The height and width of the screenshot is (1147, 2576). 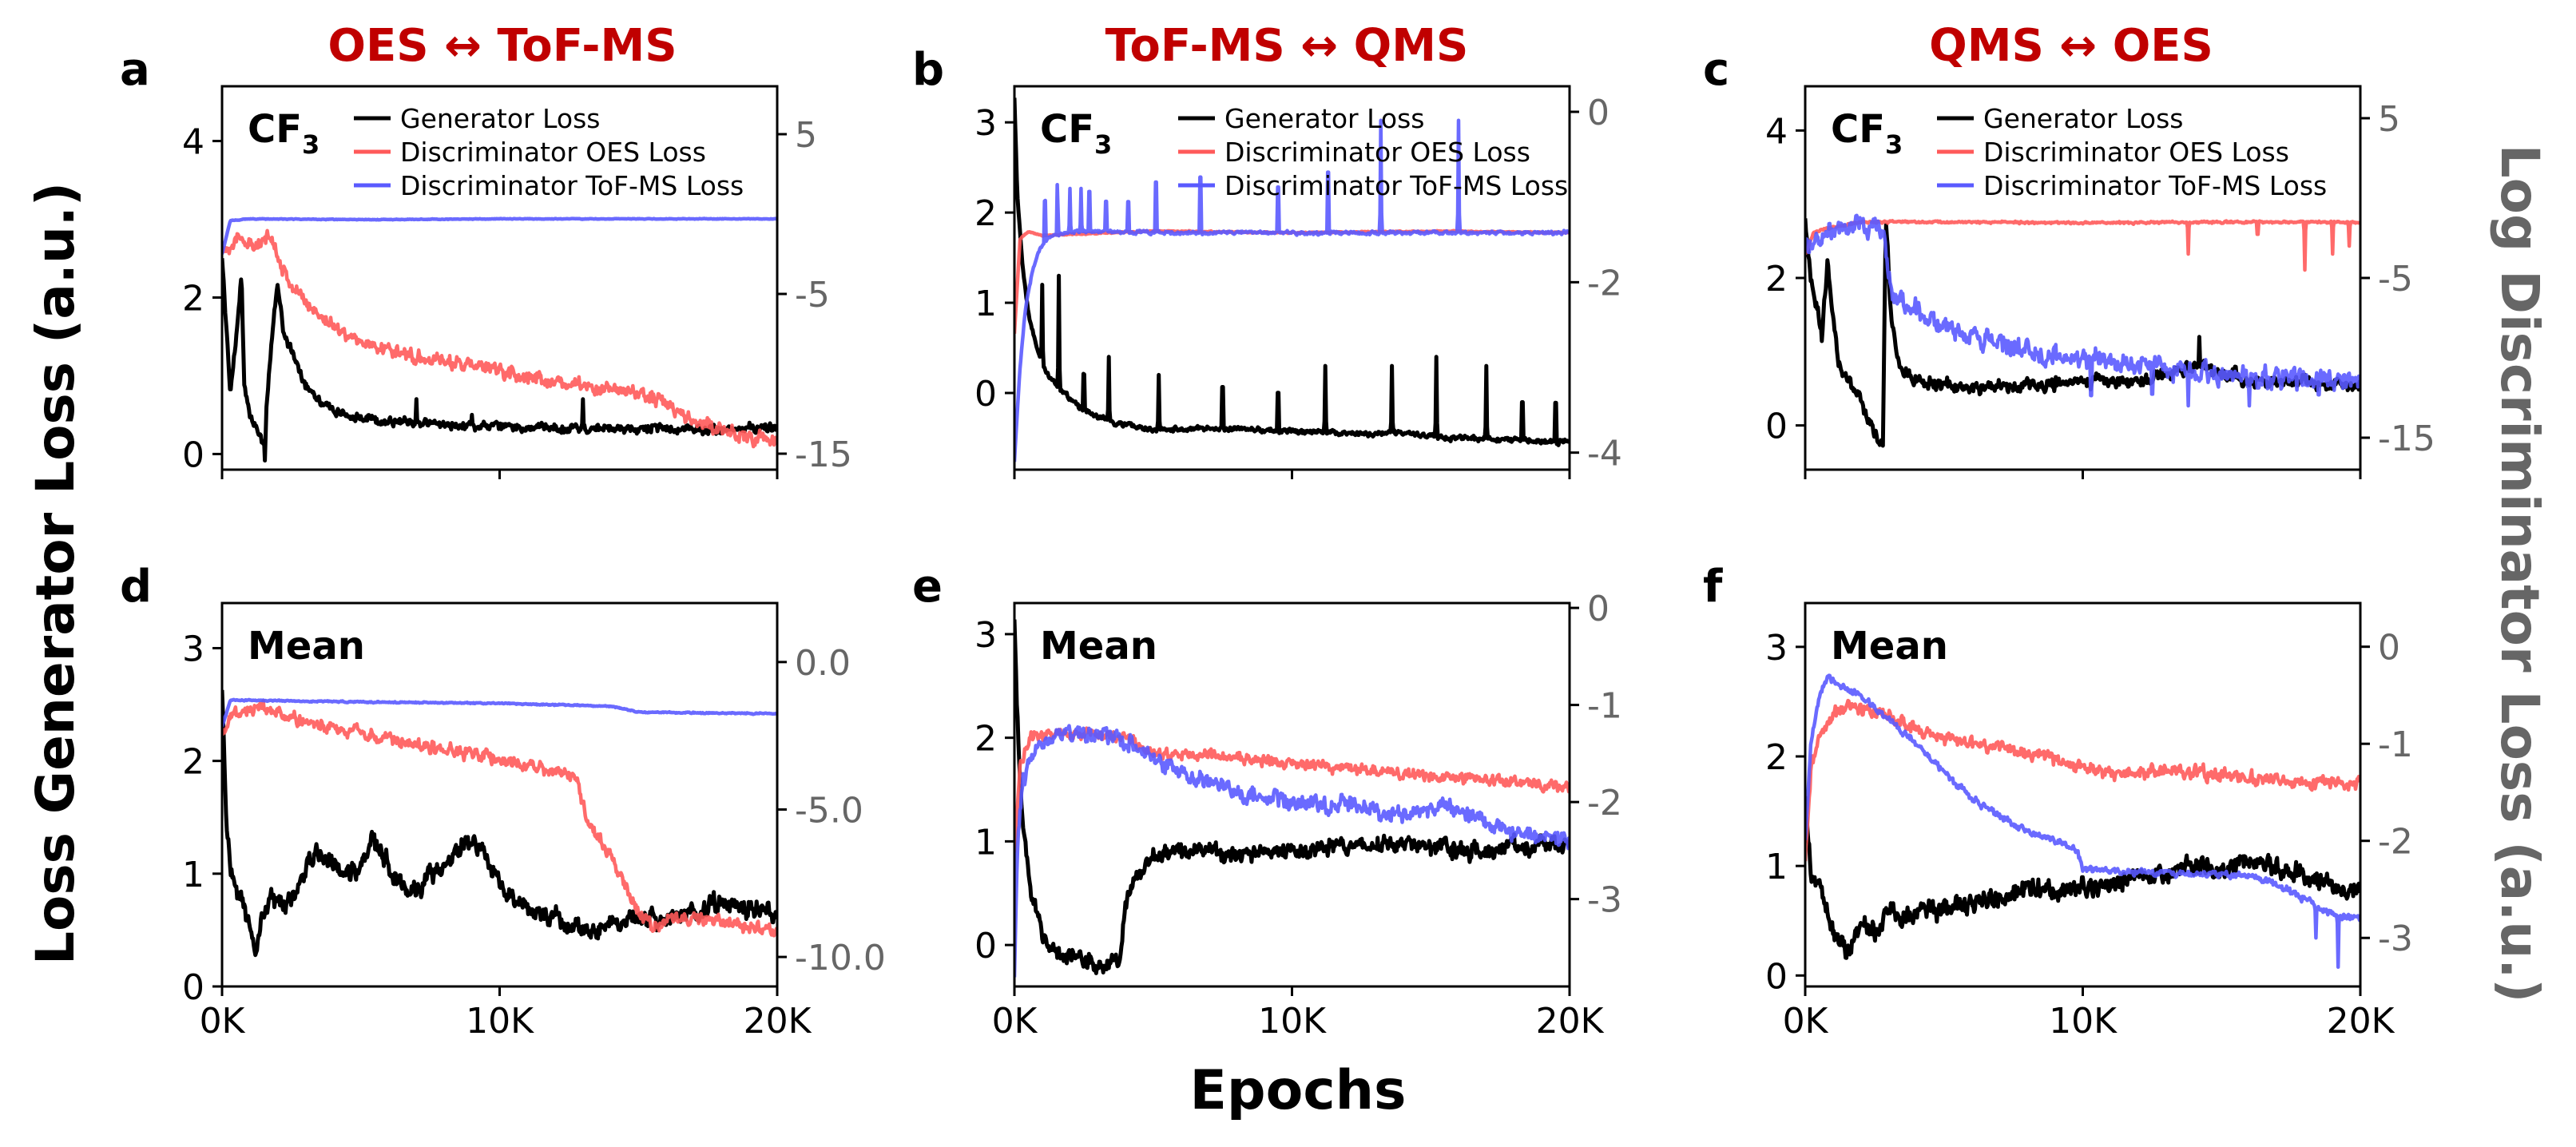 I want to click on panel-e: 0 1 2 3 0 -1 -2 -3 0K 10K 20K e Mean, so click(x=1267, y=801).